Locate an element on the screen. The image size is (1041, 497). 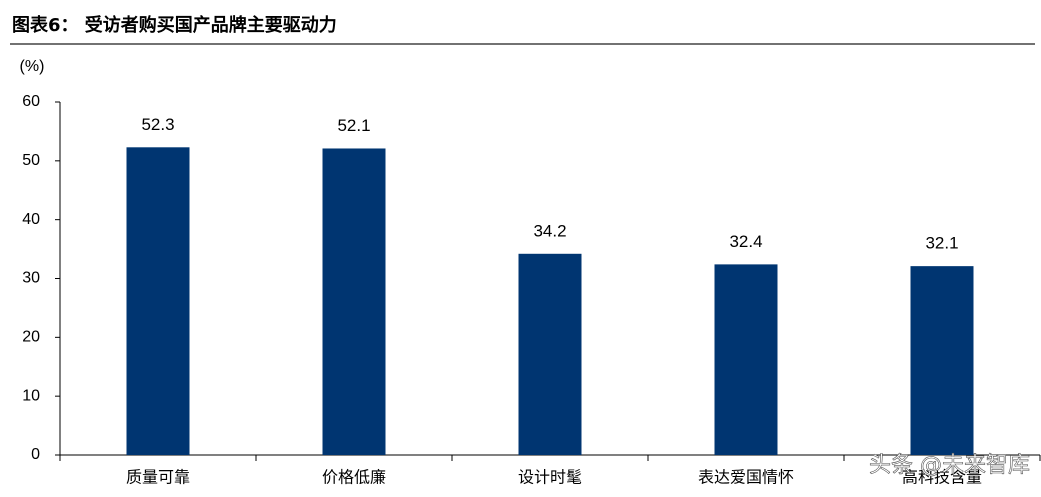
y-tick-label: 40 is located at coordinates (31, 219).